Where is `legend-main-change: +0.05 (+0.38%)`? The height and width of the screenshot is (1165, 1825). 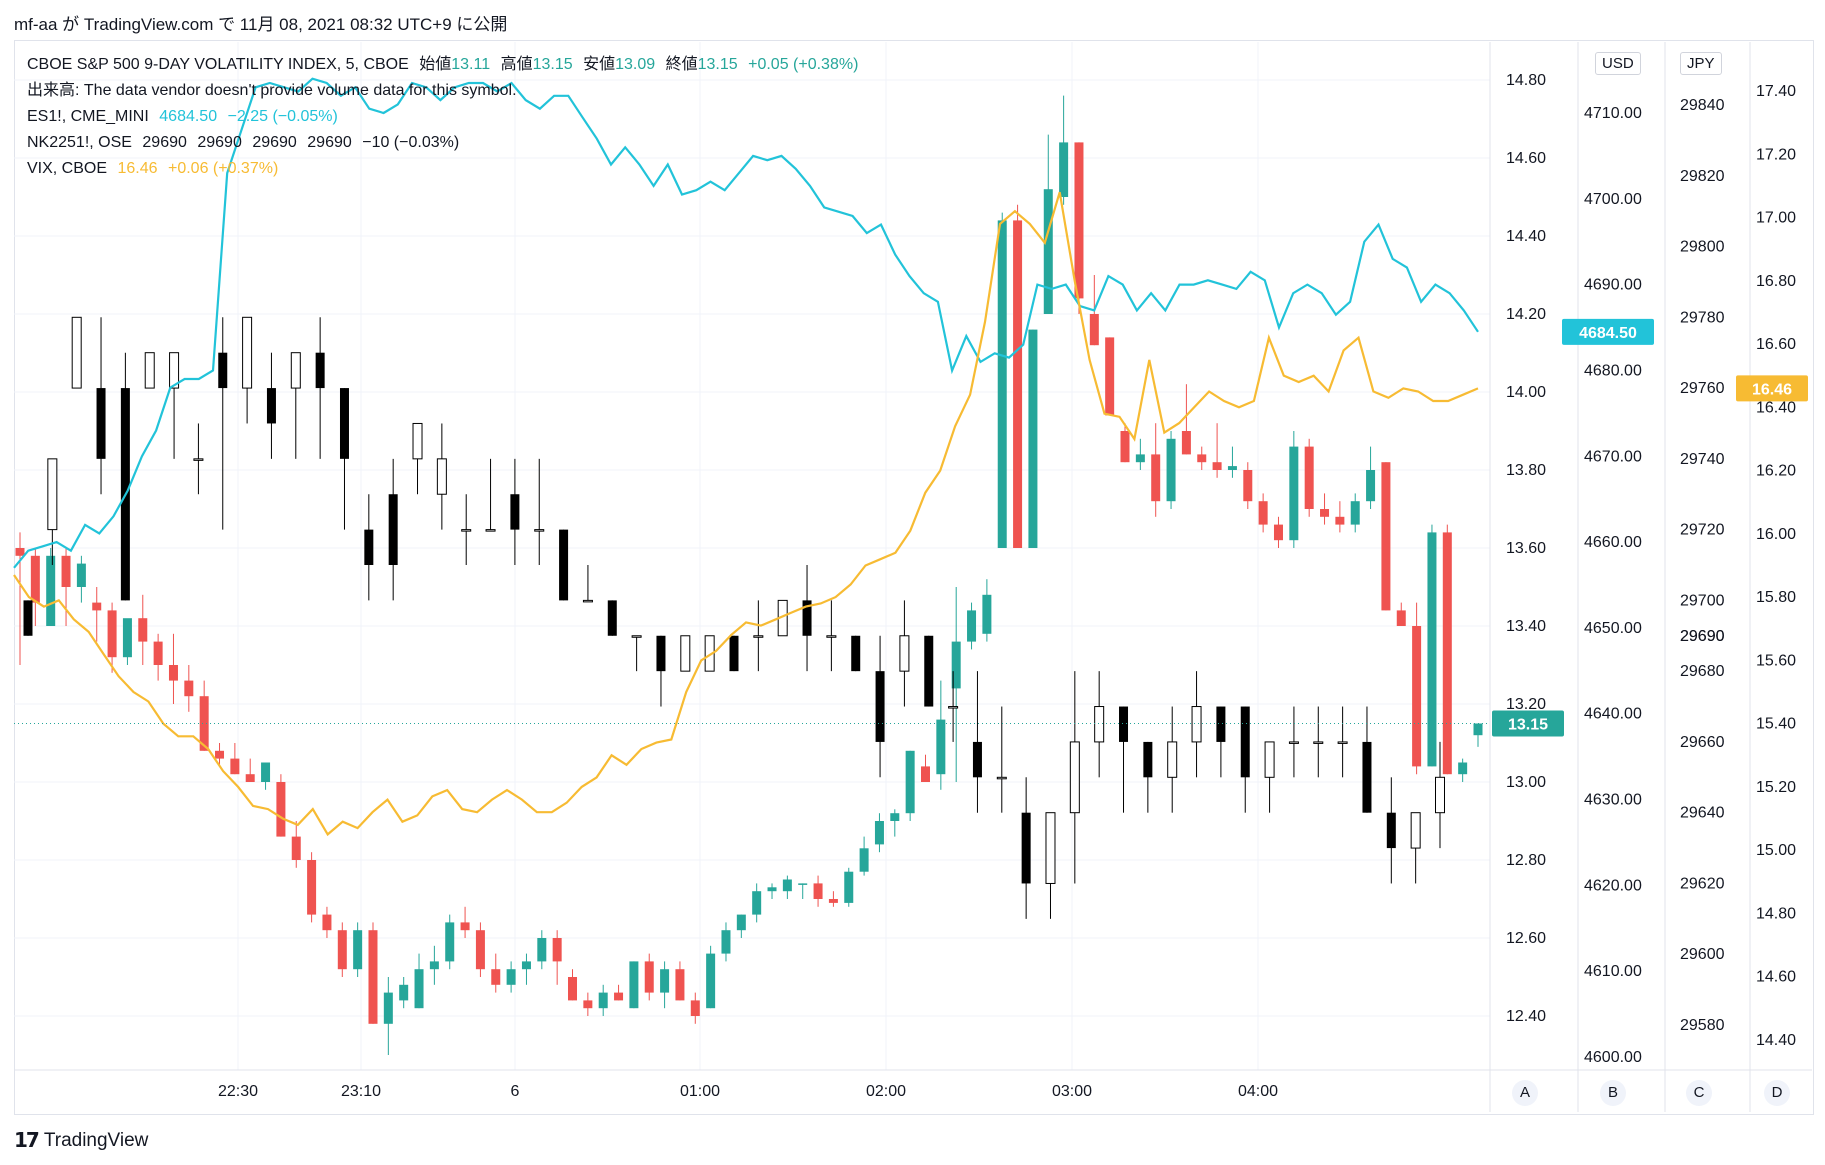
legend-main-change: +0.05 (+0.38%) is located at coordinates (803, 64).